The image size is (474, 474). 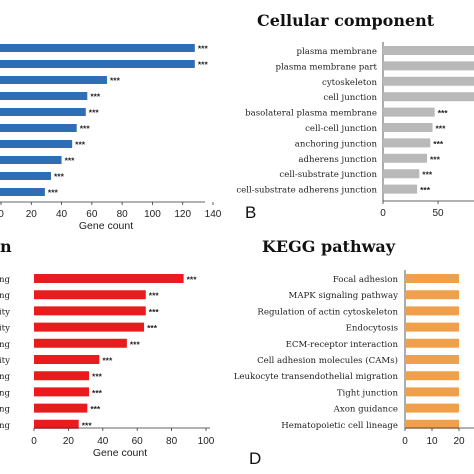 What do you see at coordinates (438, 213) in the screenshot?
I see `x-tick-label: 50` at bounding box center [438, 213].